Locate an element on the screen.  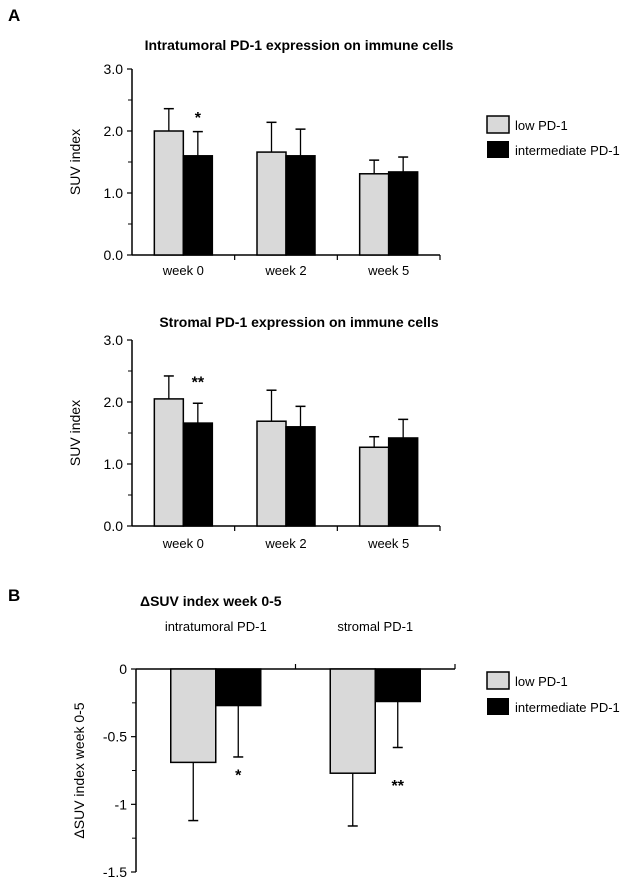
chart-title: Stromal PD-1 expression on immune cells is located at coordinates (299, 322).